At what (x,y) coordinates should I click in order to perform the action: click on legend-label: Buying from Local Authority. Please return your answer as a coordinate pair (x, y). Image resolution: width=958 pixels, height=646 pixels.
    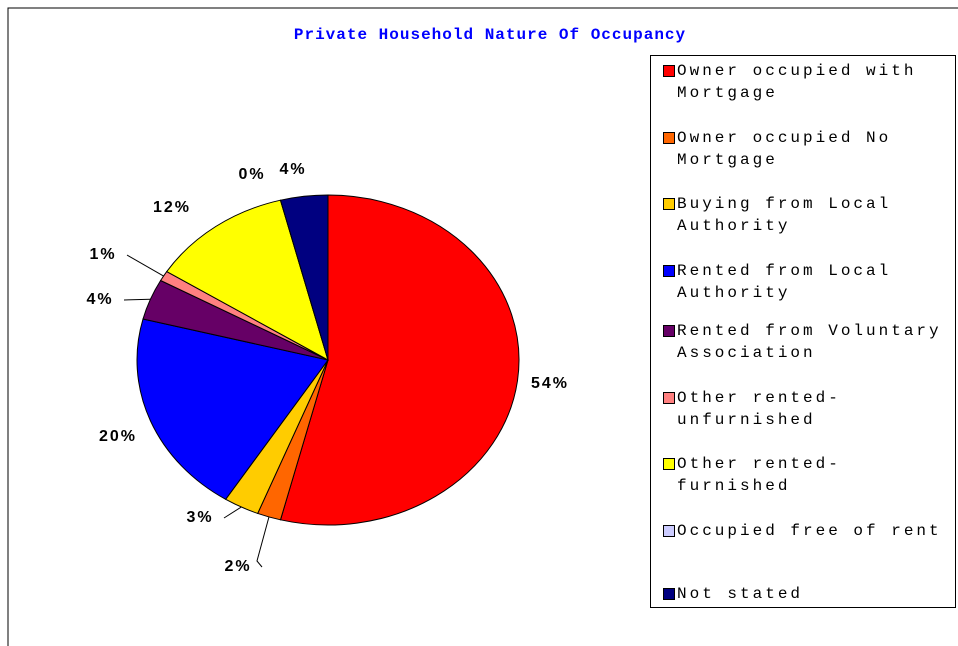
    Looking at the image, I should click on (784, 215).